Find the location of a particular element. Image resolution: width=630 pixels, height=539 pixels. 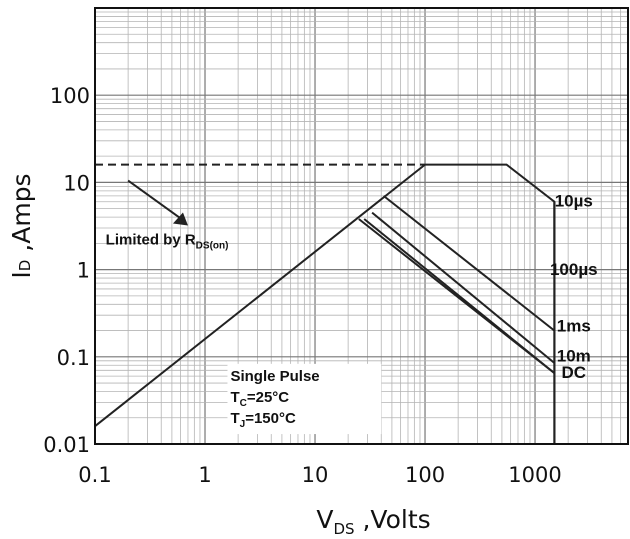

limited-by-rds-note: Limited by RDS(on) is located at coordinates (167, 241).